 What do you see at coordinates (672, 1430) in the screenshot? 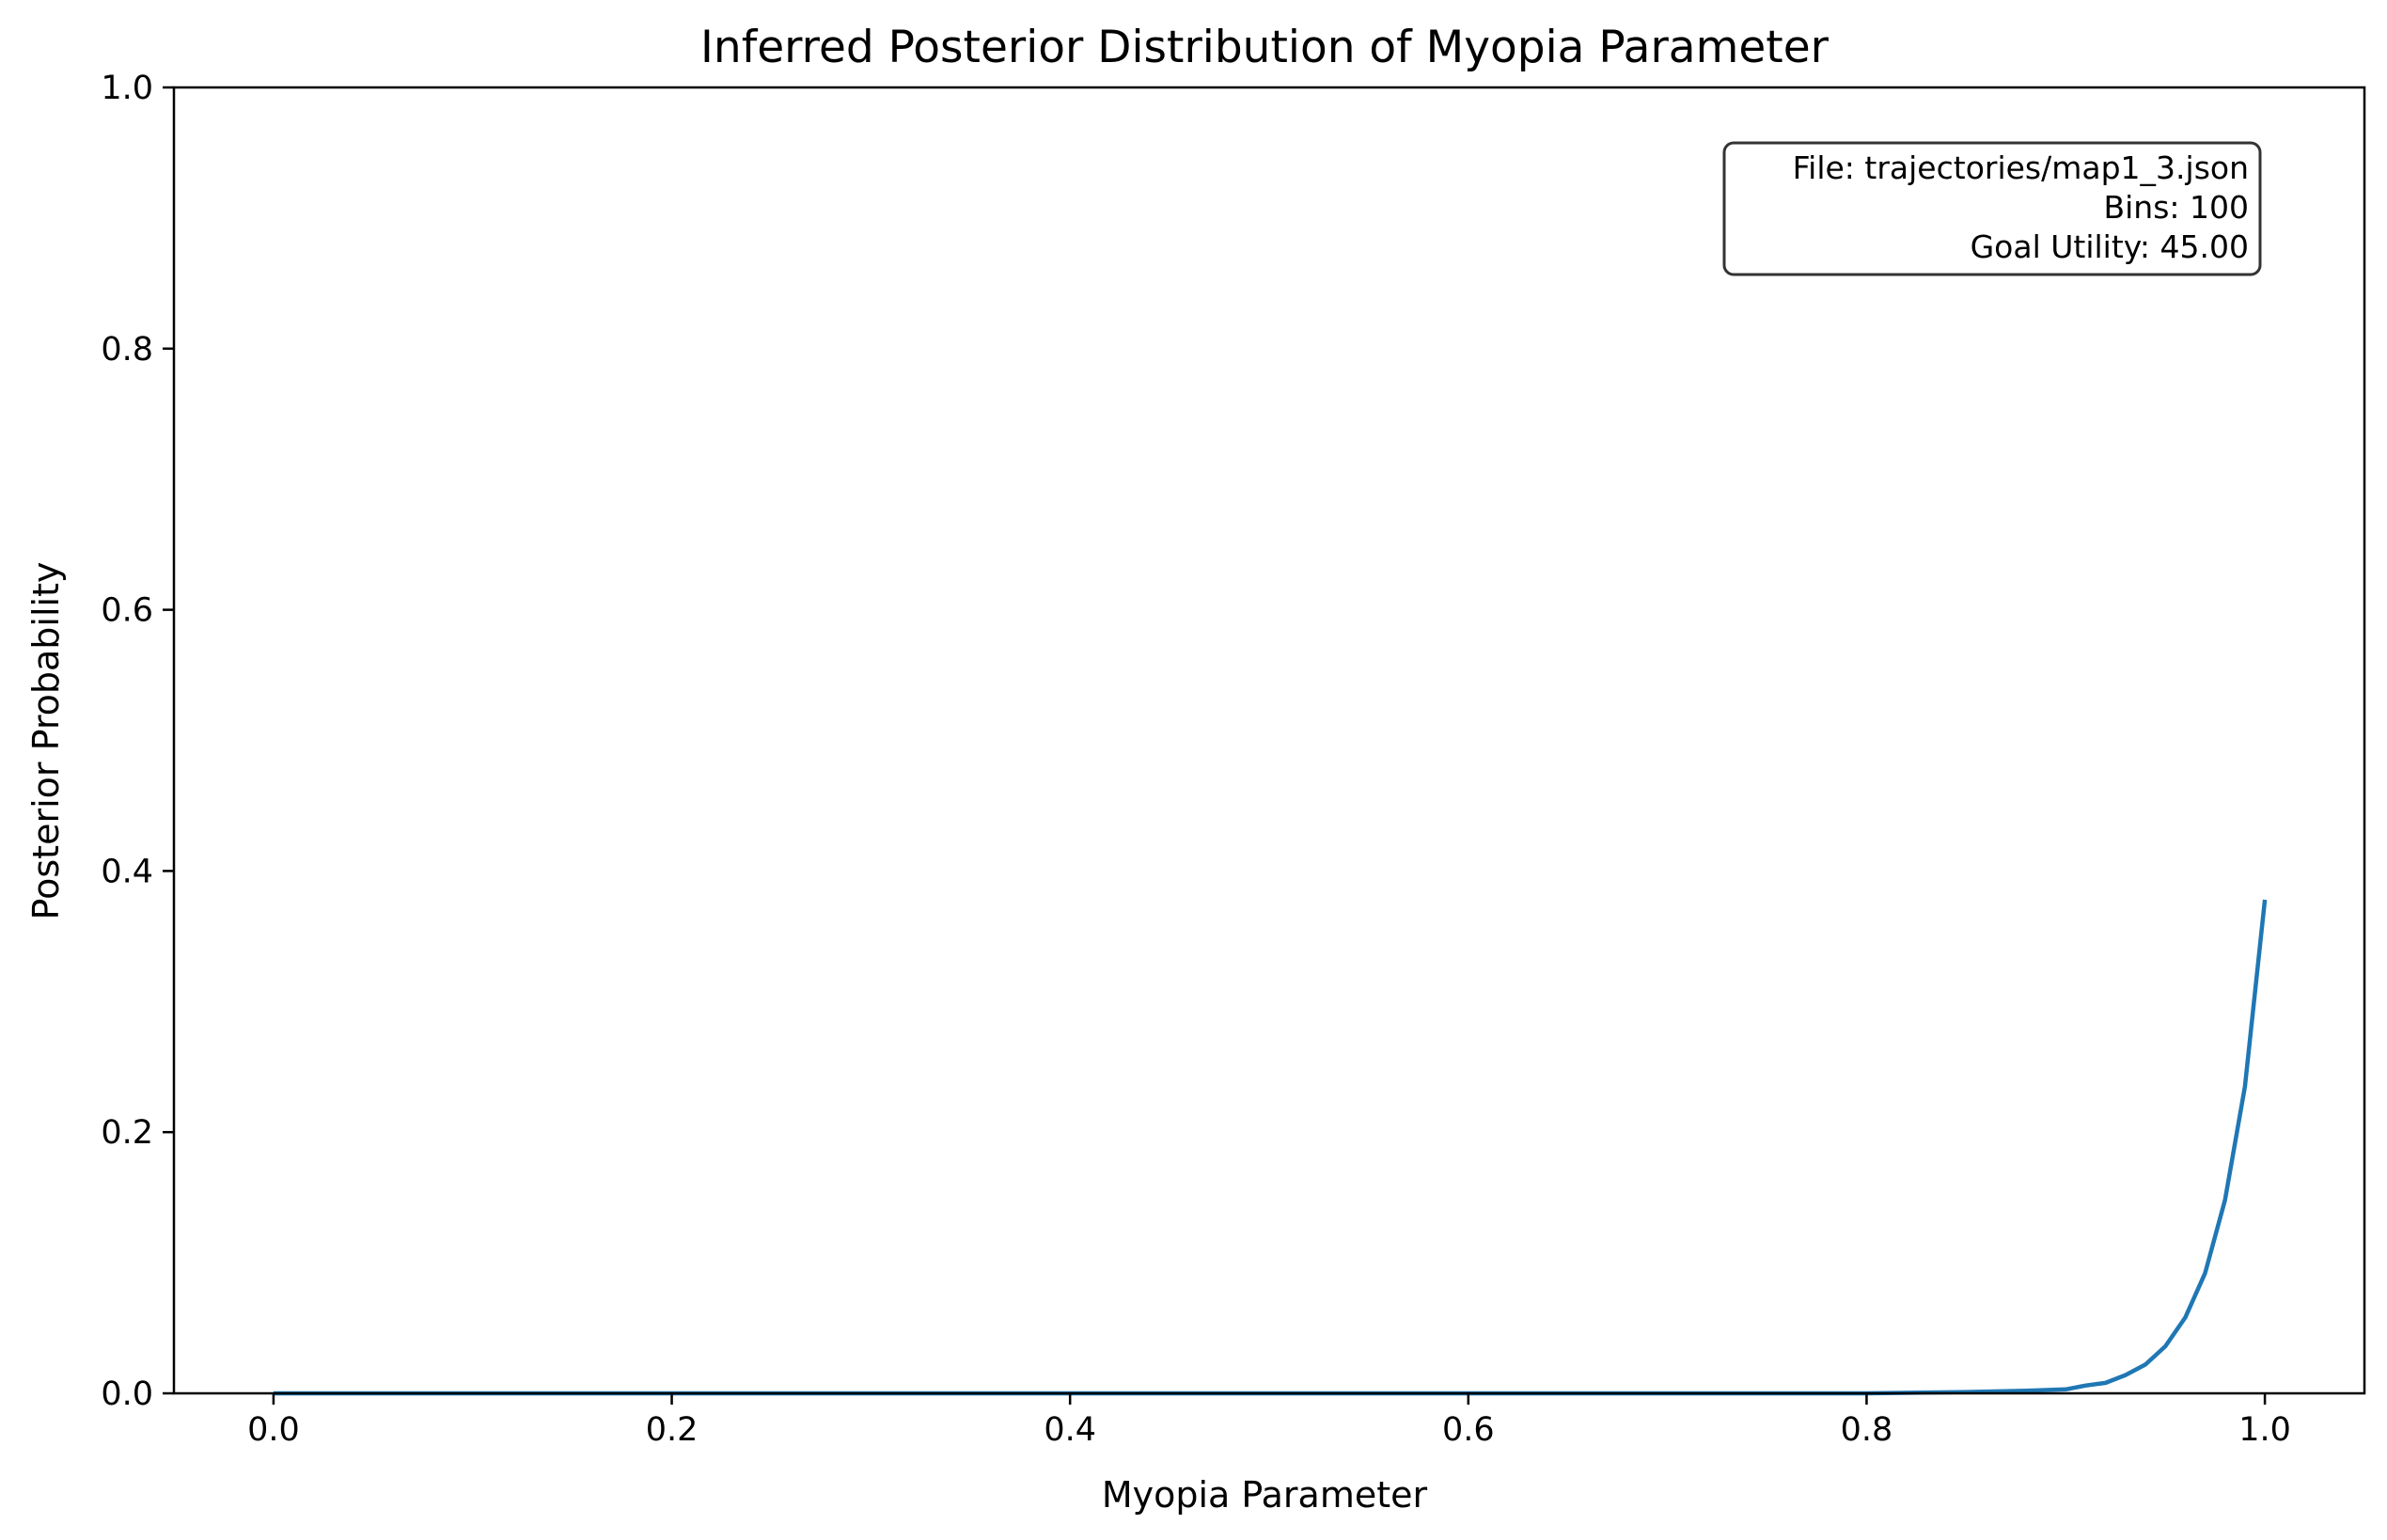
I see `x-tick-label-1: 0.2` at bounding box center [672, 1430].